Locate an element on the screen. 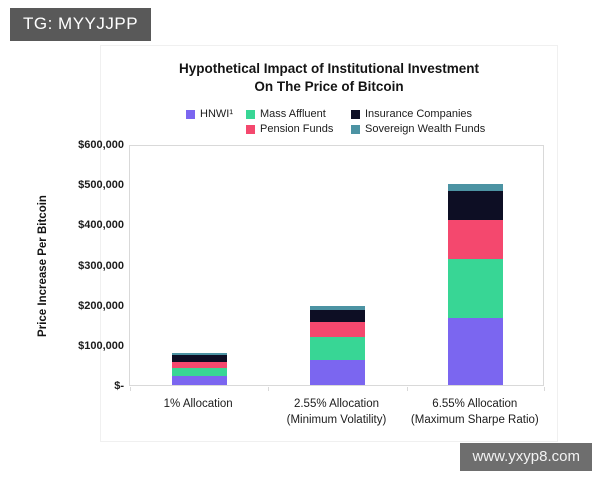  legend-item-hnwi: HNWI¹ is located at coordinates (209, 114).